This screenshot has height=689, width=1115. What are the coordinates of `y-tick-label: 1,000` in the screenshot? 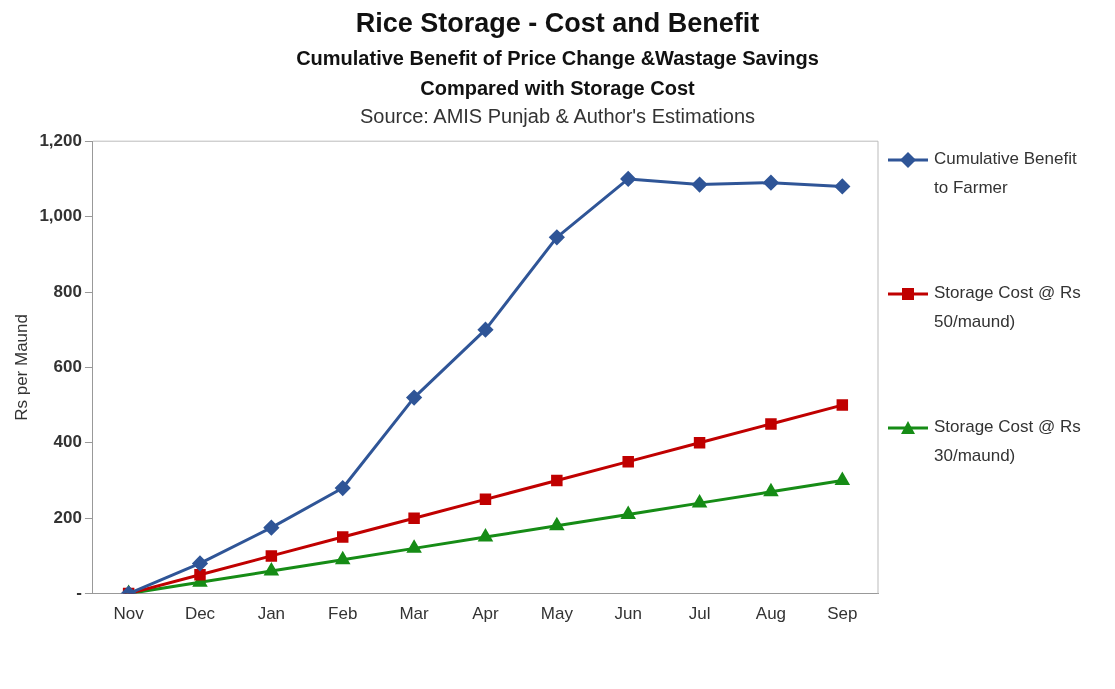 It's located at (60, 216).